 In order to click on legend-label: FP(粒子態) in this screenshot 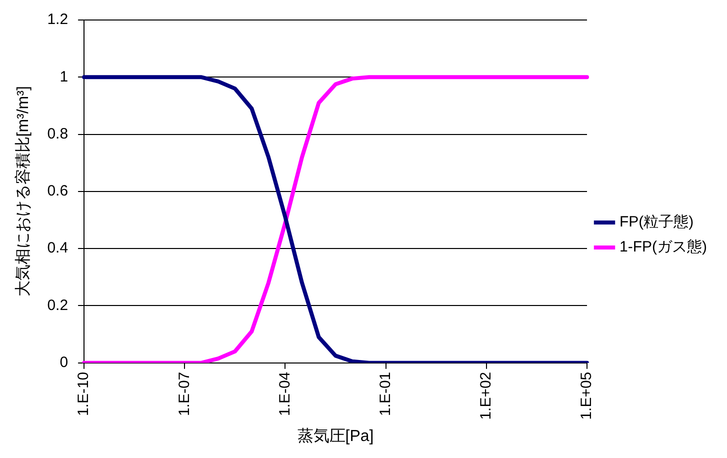, I will do `click(657, 222)`.